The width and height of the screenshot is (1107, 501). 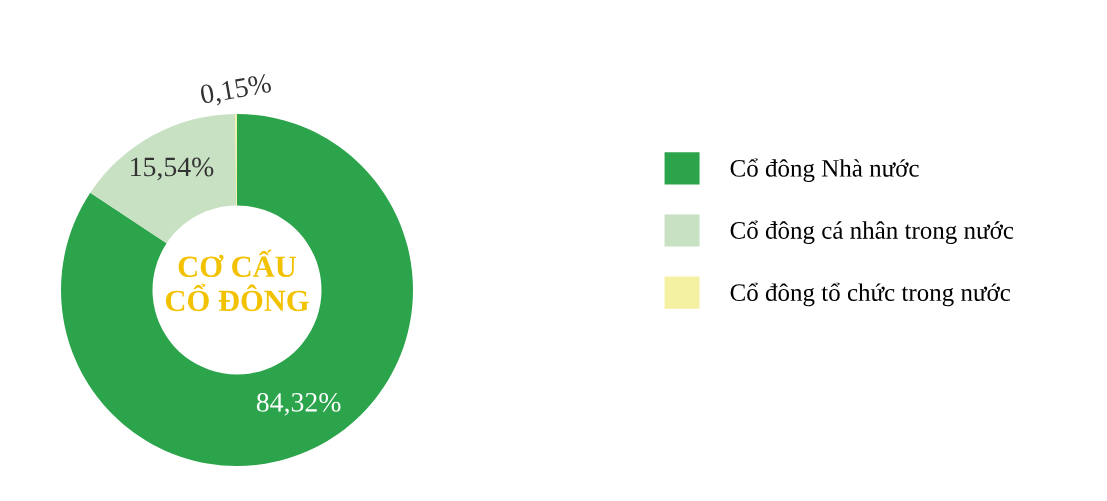 What do you see at coordinates (237, 280) in the screenshot?
I see `text: CƠ CẤU CỔ ĐÔNG` at bounding box center [237, 280].